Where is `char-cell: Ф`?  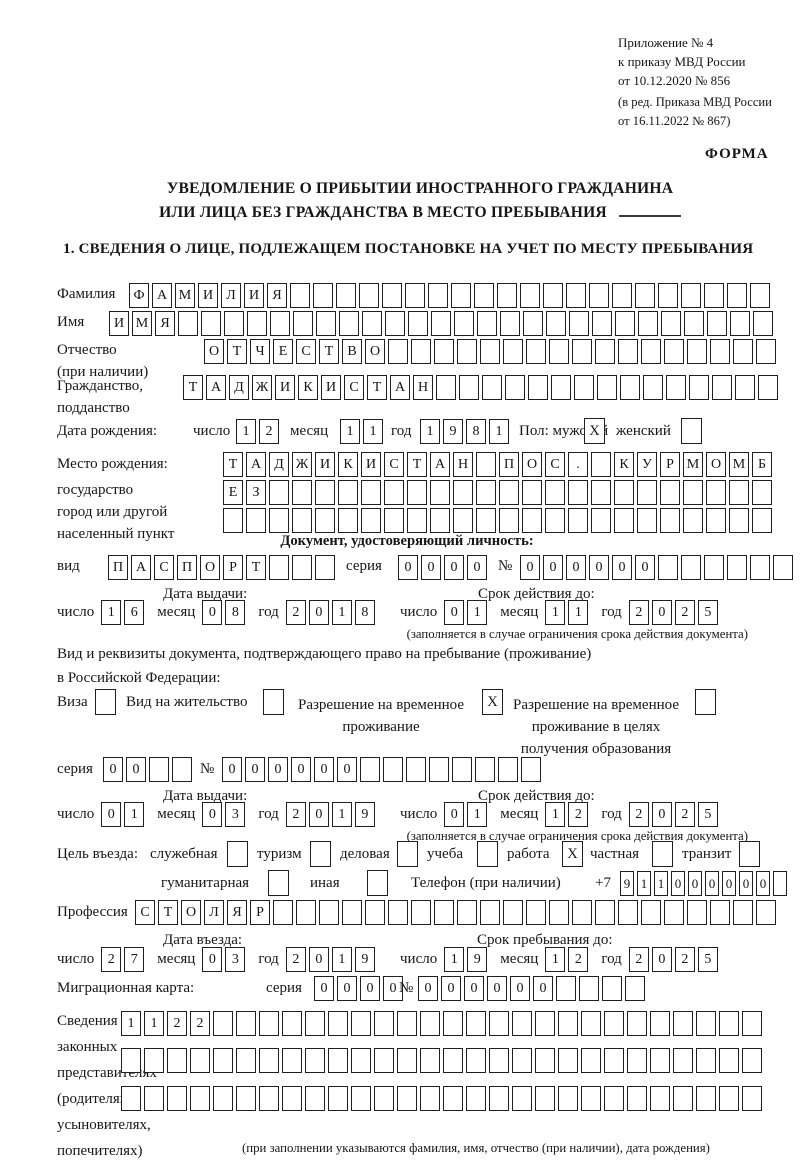
char-cell: Ф is located at coordinates (139, 295).